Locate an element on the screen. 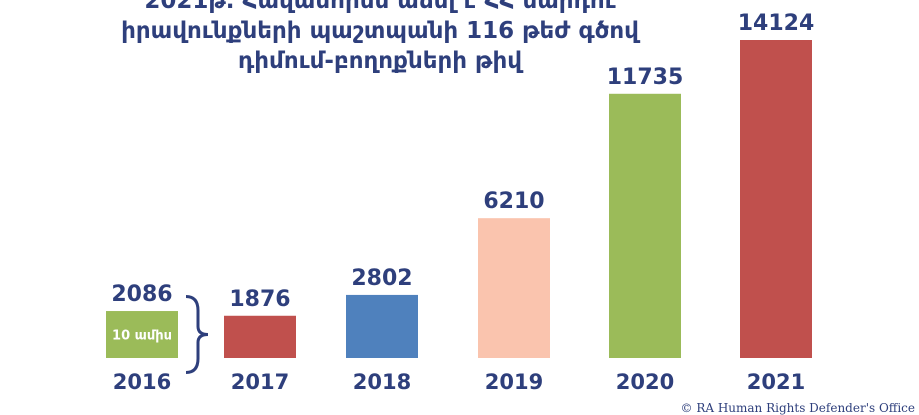 The image size is (919, 415). bar-2019 is located at coordinates (514, 288).